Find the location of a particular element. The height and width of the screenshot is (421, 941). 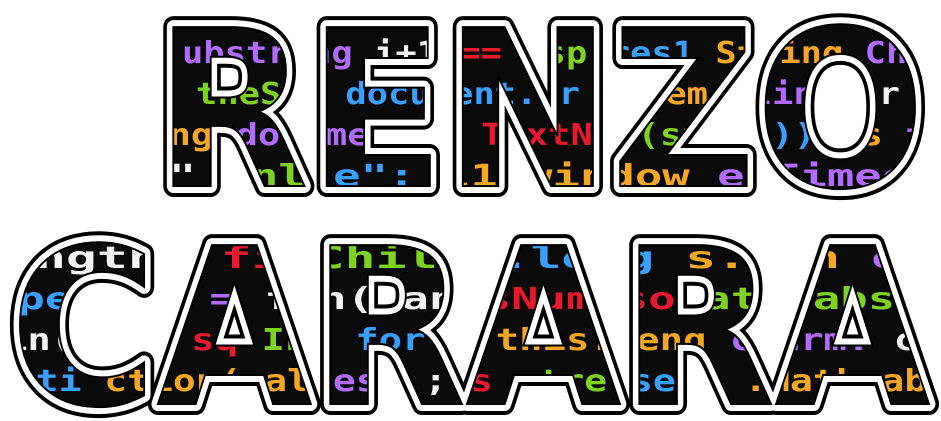

code-token: s.to is located at coordinates (51, 135).